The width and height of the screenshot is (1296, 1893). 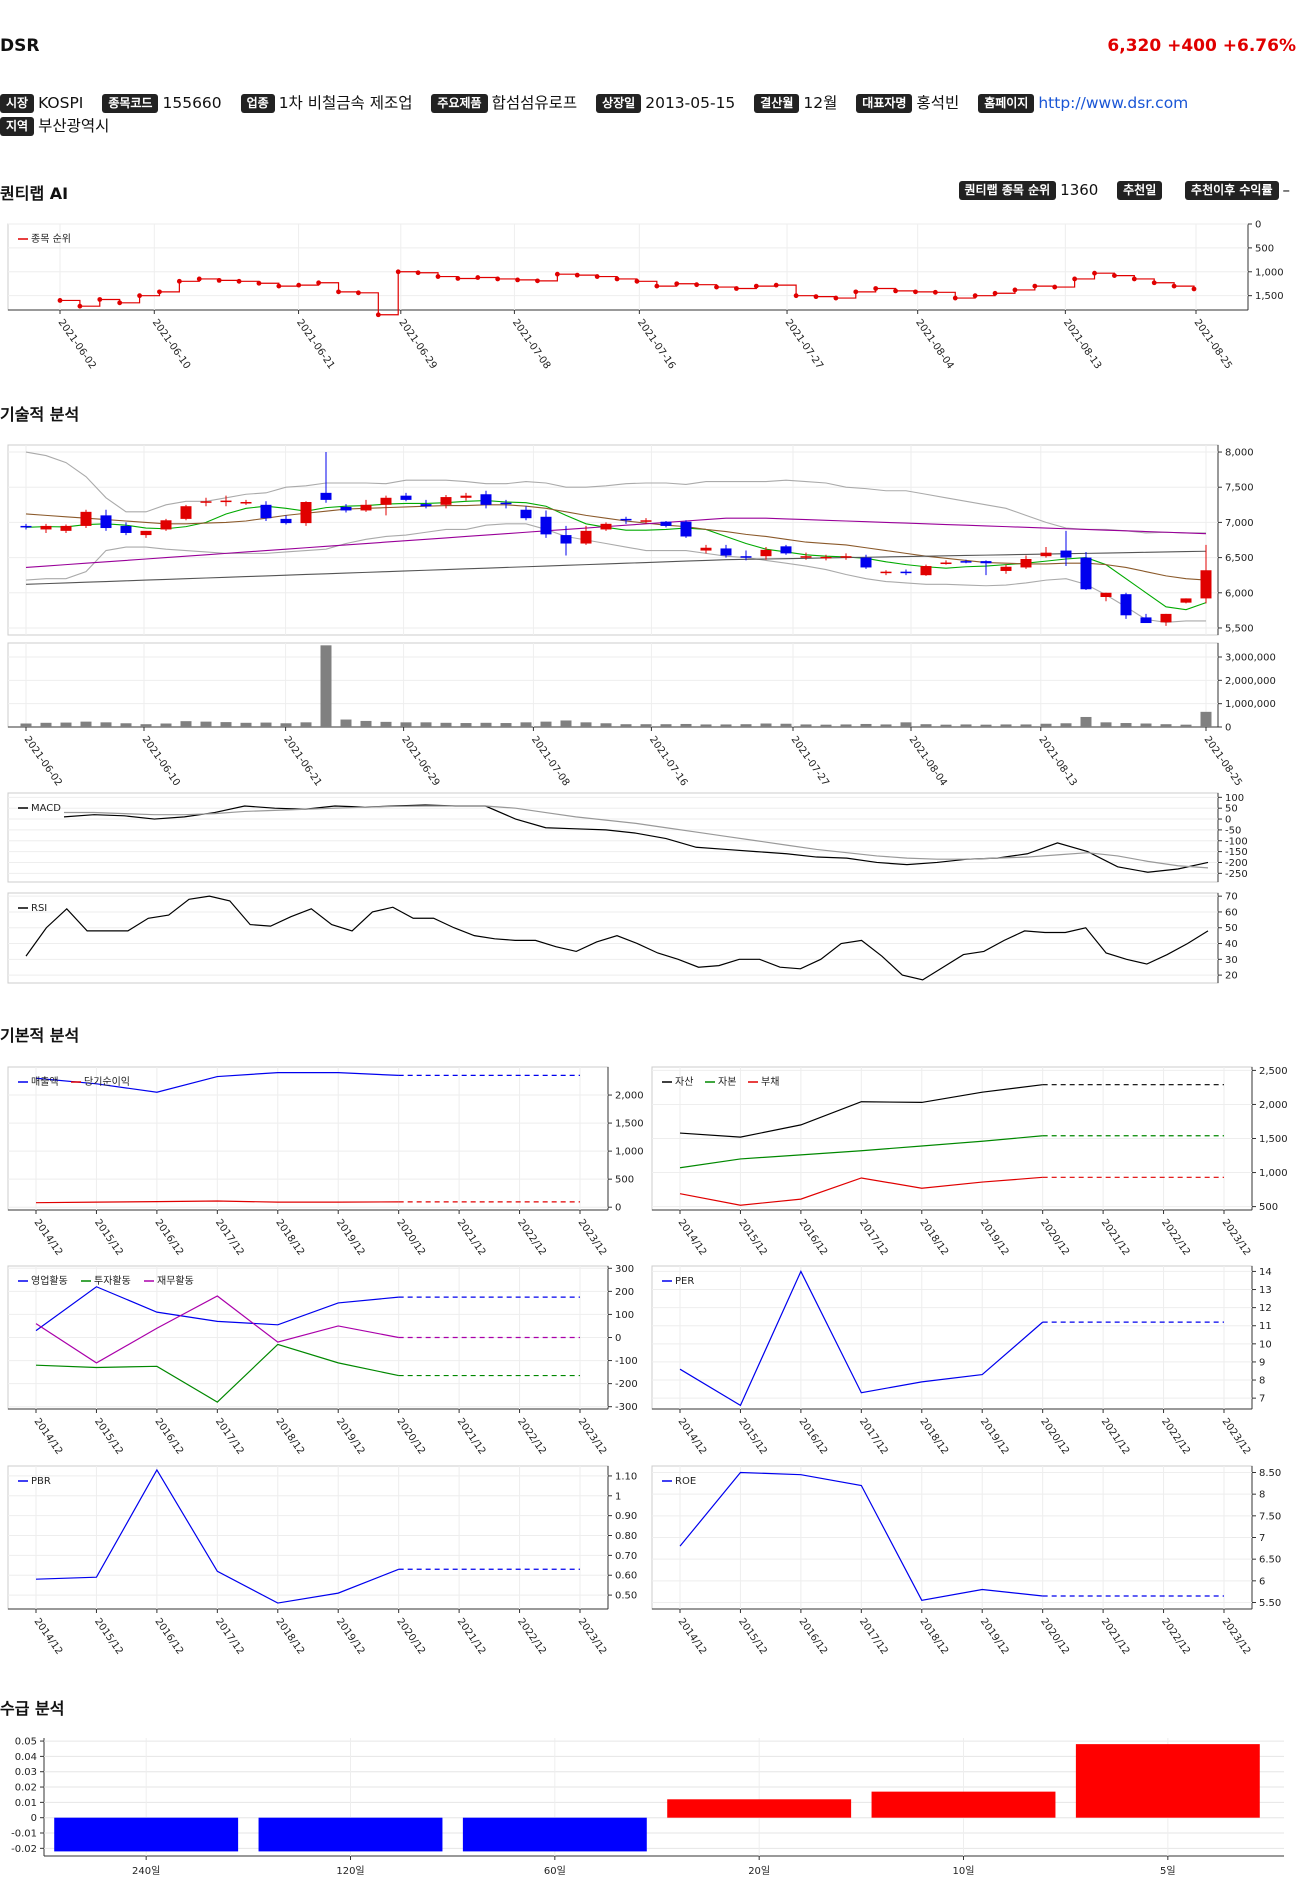 I want to click on industry-value: 1차 비철금속 제조업, so click(x=345, y=103).